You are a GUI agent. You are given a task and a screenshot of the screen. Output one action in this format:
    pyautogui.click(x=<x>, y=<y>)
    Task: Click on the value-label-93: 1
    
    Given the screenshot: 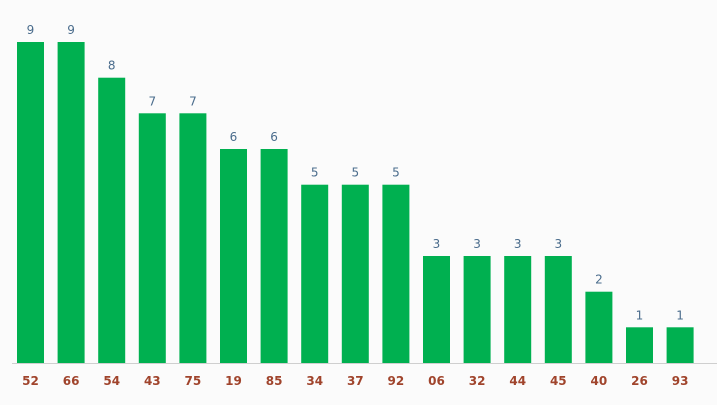 What is the action you would take?
    pyautogui.click(x=680, y=315)
    